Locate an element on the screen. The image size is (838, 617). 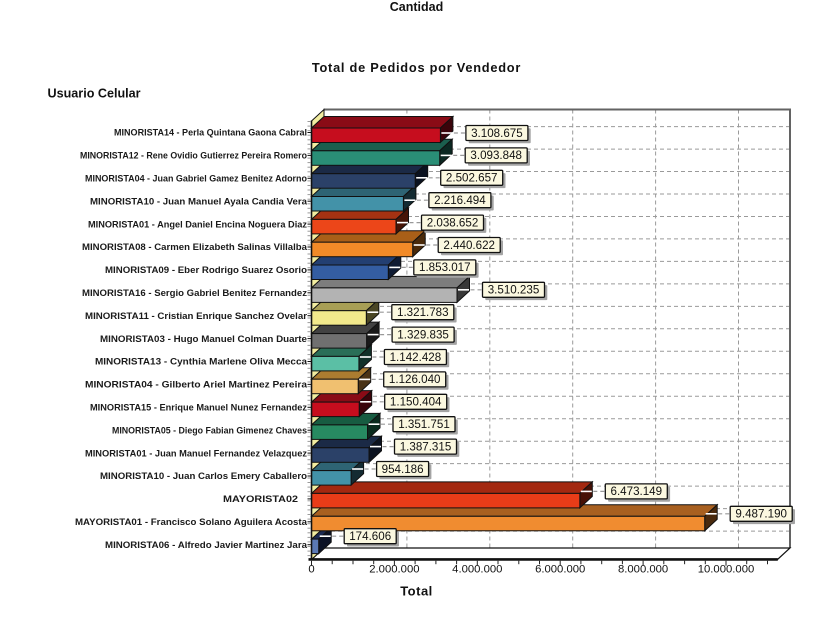
svg-text: 6.000.000 is located at coordinates (560, 570).